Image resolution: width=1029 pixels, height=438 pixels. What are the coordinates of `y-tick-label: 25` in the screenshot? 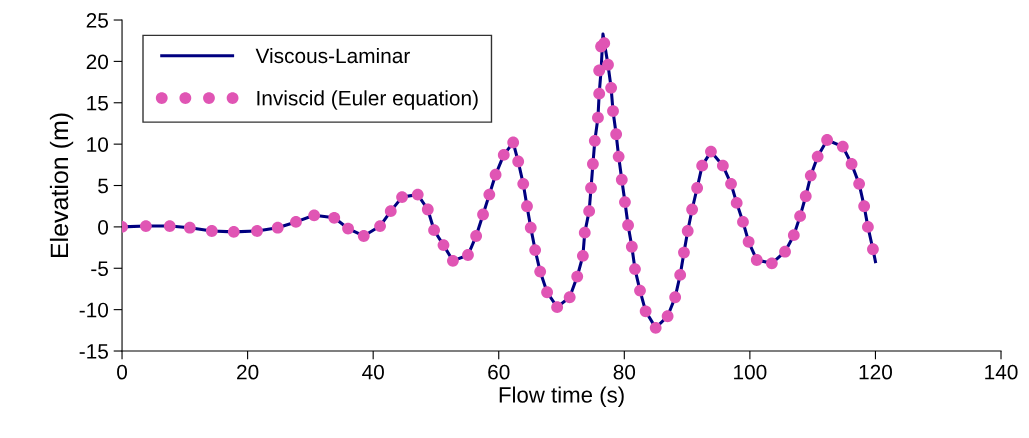 It's located at (97, 20).